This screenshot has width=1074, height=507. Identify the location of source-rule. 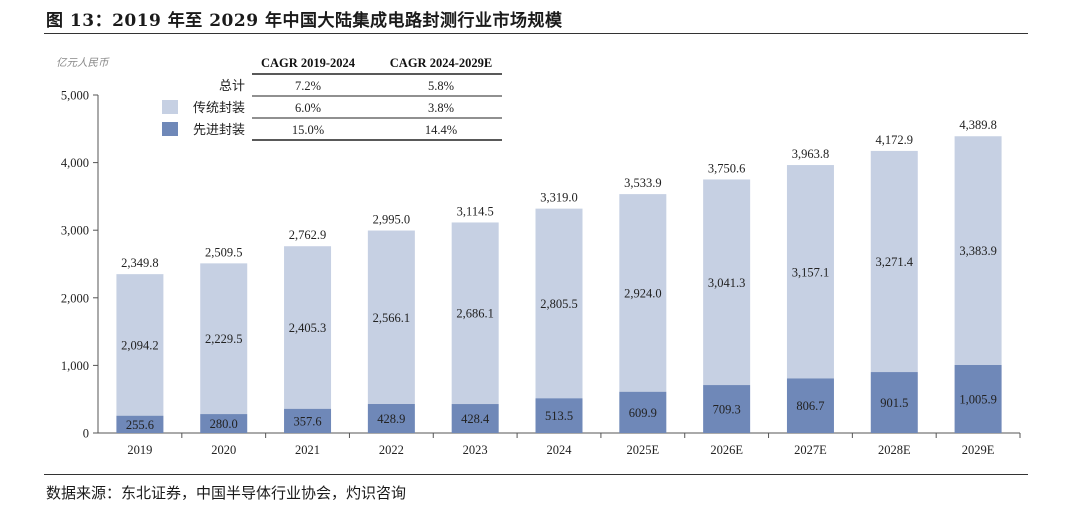
(536, 474).